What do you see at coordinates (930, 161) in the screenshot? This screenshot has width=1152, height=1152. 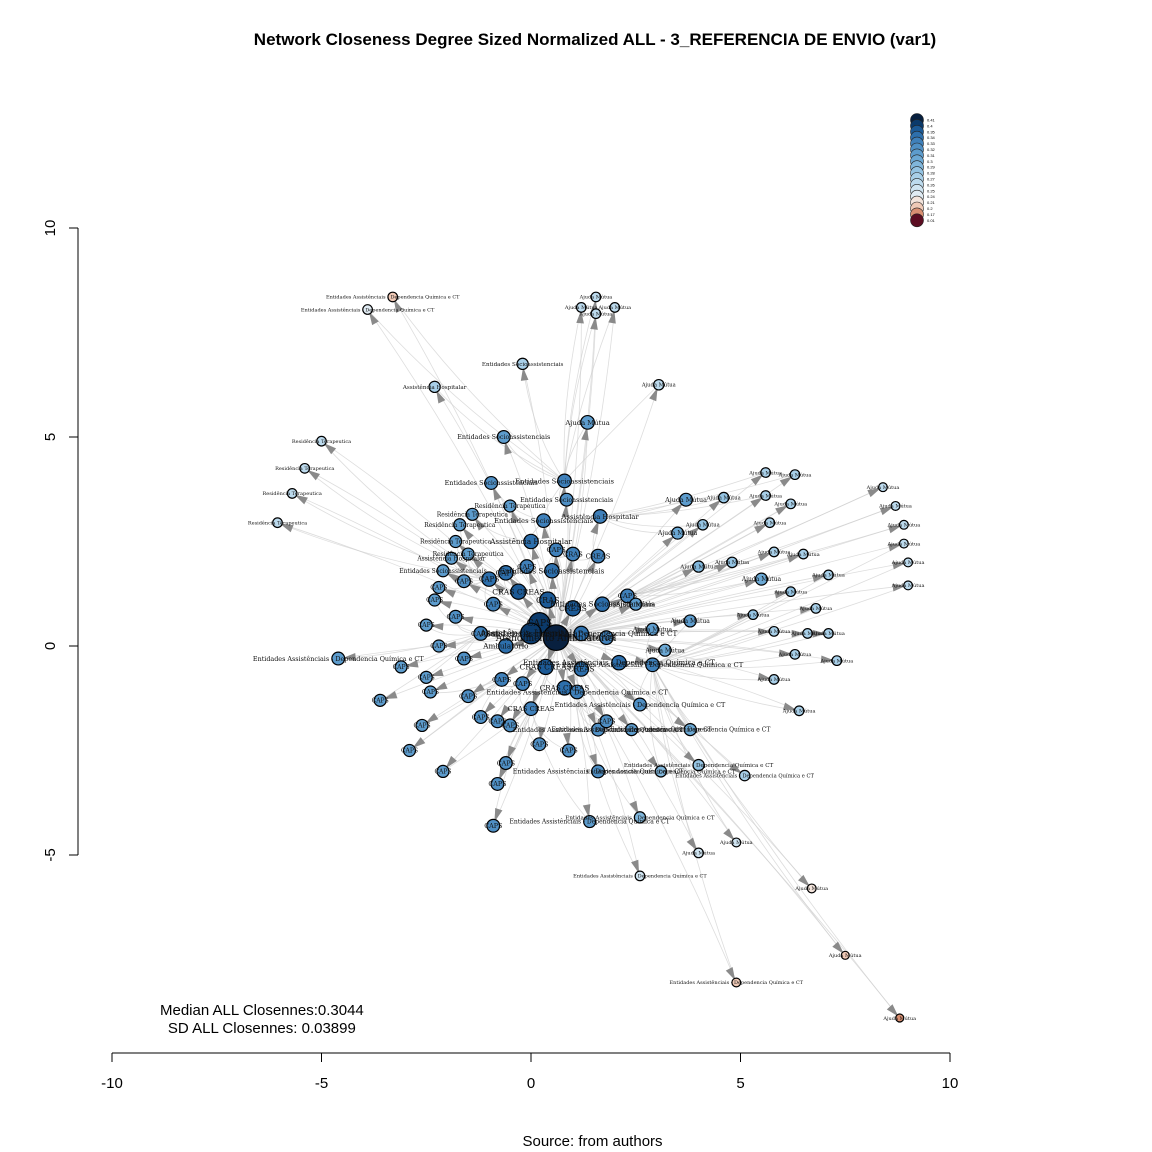 I see `legend-label: 0.3` at bounding box center [930, 161].